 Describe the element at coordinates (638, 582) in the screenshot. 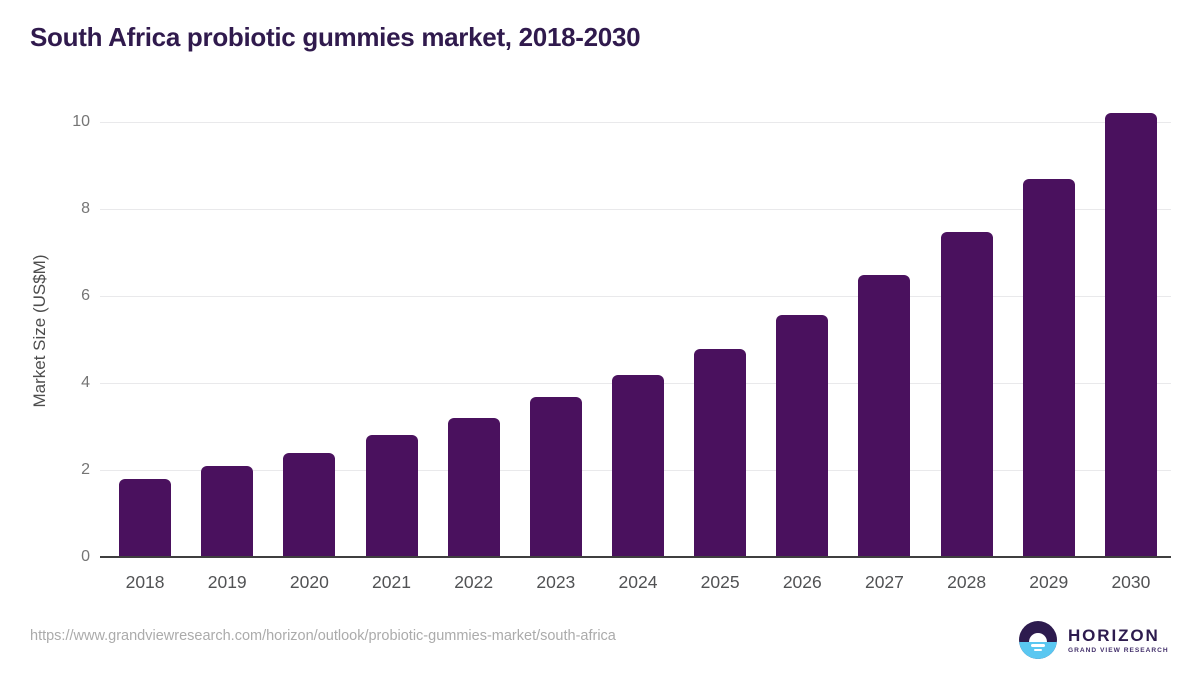

I see `x-tick-label: 2024` at that location.